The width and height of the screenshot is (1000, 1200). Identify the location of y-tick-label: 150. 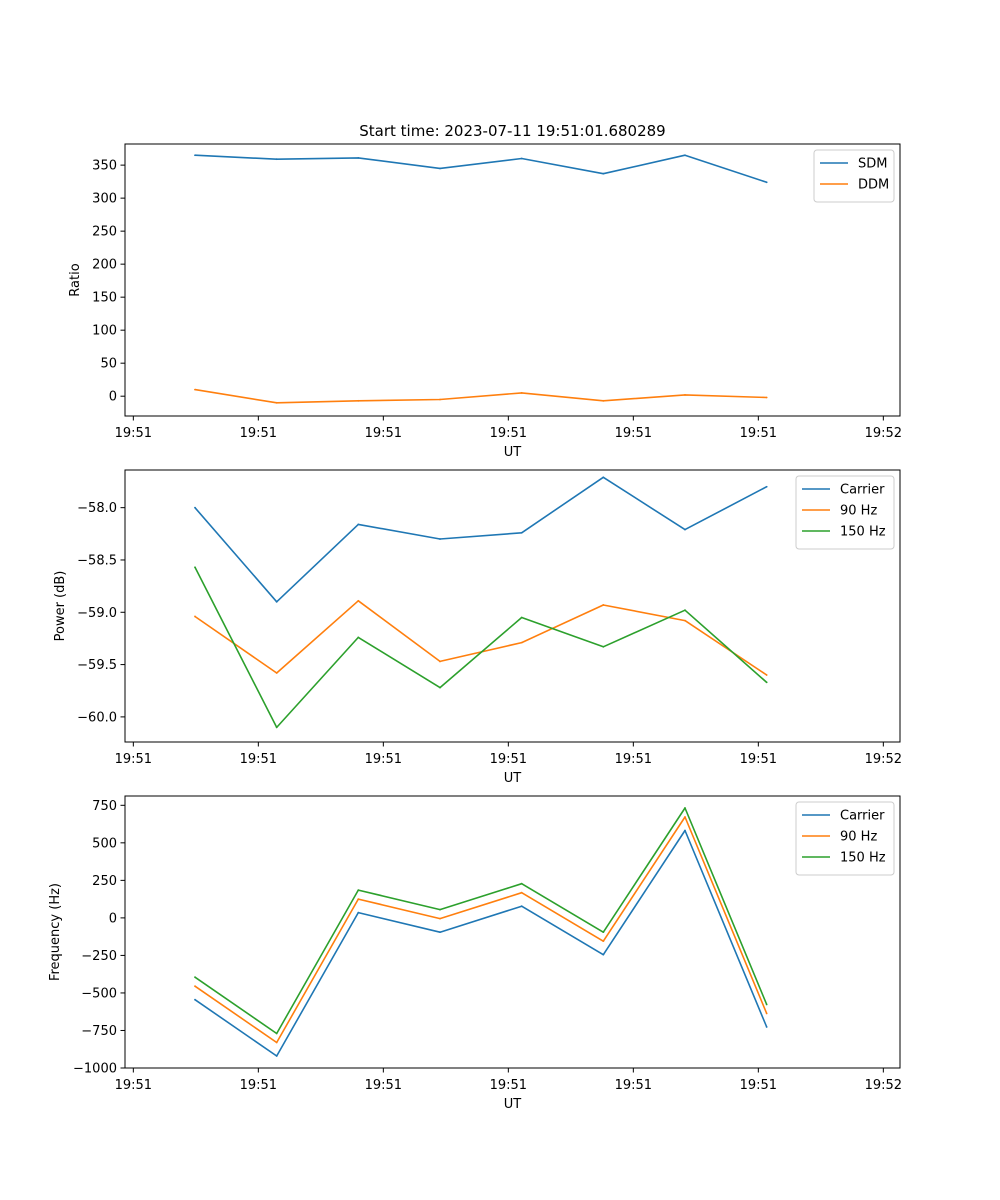
(104, 298).